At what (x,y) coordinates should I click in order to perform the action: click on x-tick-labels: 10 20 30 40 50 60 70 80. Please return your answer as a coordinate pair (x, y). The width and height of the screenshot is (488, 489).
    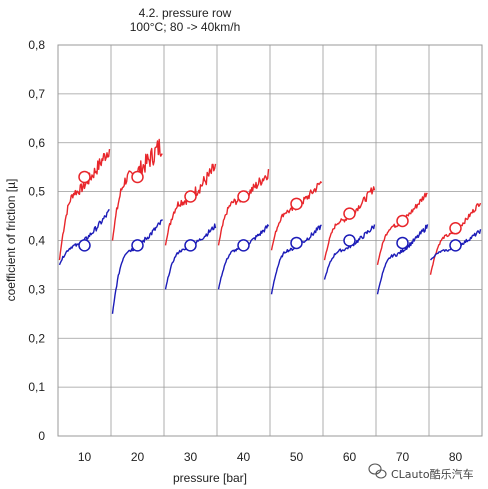
    Looking at the image, I should click on (270, 457).